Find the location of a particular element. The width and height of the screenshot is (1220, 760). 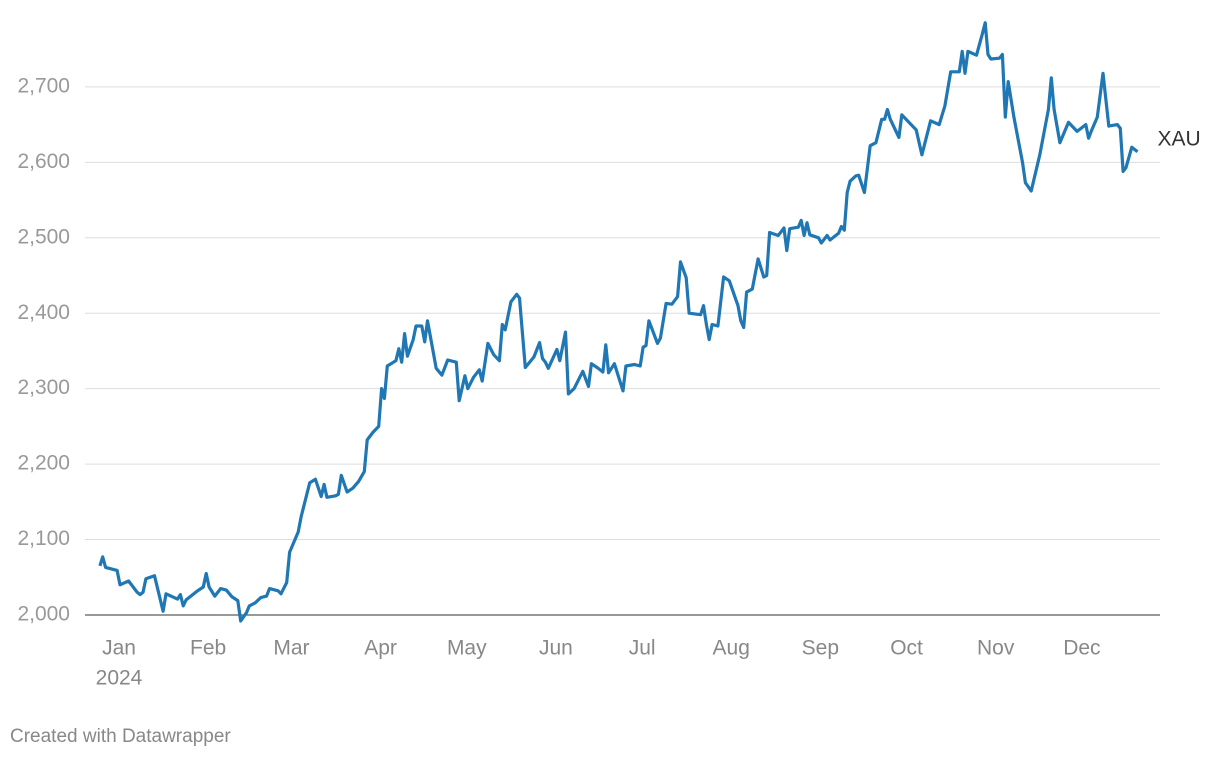

y-tick-label: 2,000 is located at coordinates (43, 614).